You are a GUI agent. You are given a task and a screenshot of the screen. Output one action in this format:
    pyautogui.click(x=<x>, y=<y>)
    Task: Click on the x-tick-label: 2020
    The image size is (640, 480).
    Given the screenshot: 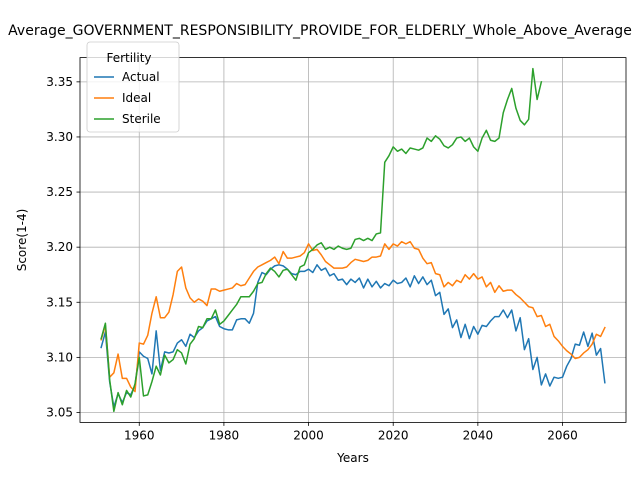 What is the action you would take?
    pyautogui.click(x=393, y=435)
    